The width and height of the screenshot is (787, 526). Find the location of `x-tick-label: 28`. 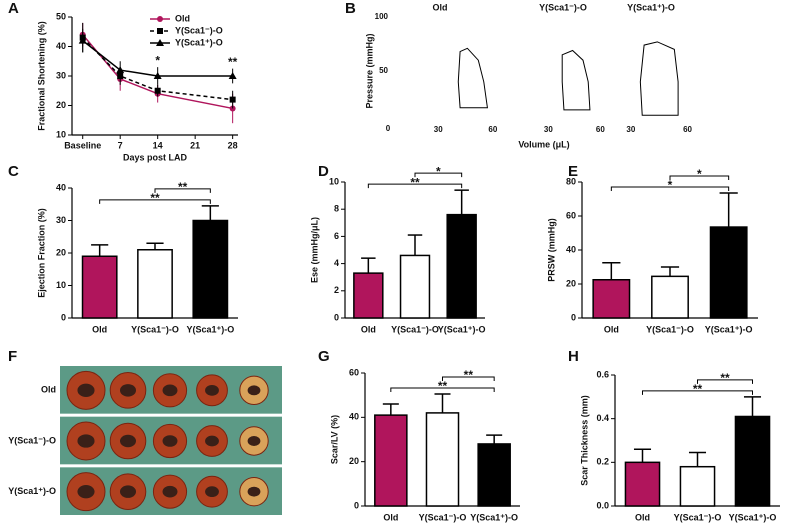

x-tick-label: 28 is located at coordinates (233, 145).